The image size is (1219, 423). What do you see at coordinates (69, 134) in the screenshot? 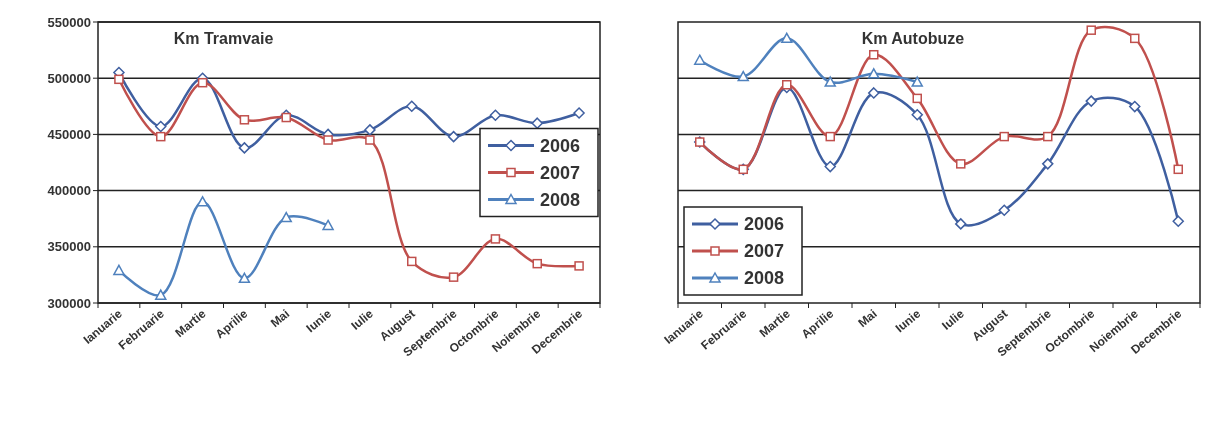
I see `y-tick-label: 450000` at bounding box center [69, 134].